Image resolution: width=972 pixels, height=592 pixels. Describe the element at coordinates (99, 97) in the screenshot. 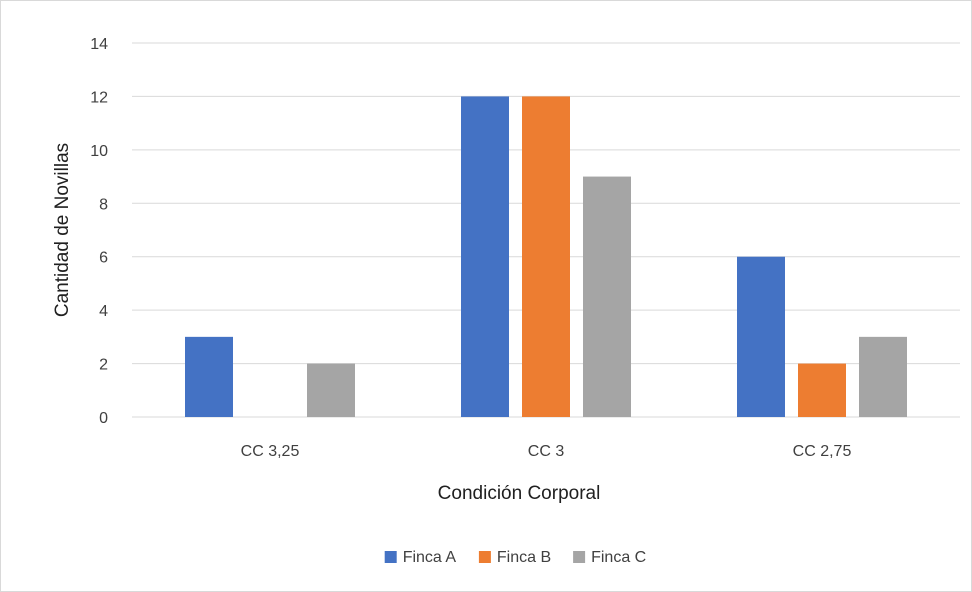

I see `y-tick-label: 12` at that location.